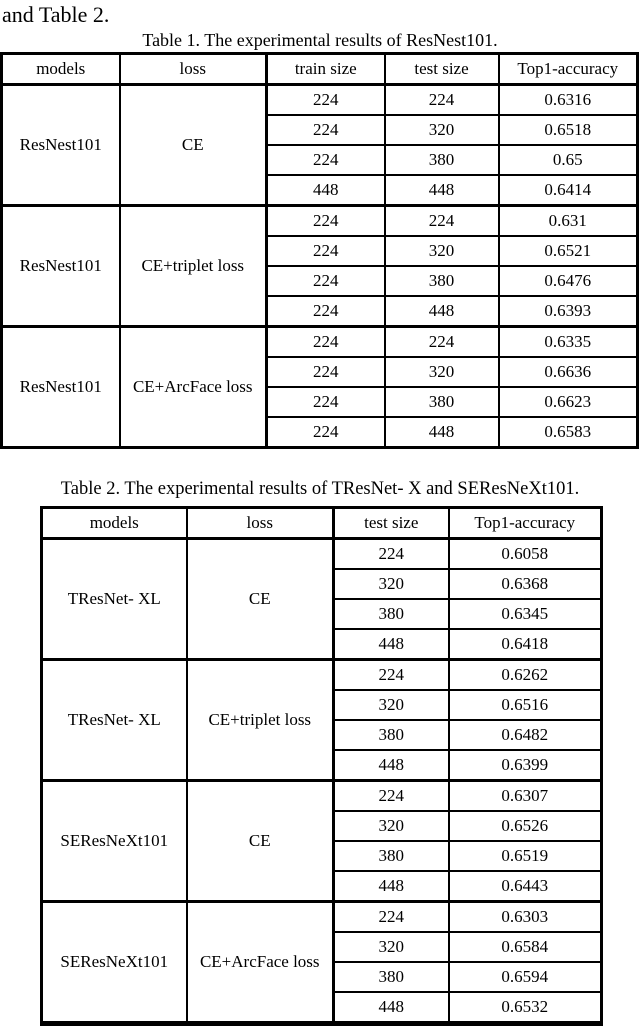 Image resolution: width=640 pixels, height=1026 pixels. What do you see at coordinates (525, 584) in the screenshot?
I see `value-cell: 0.6368` at bounding box center [525, 584].